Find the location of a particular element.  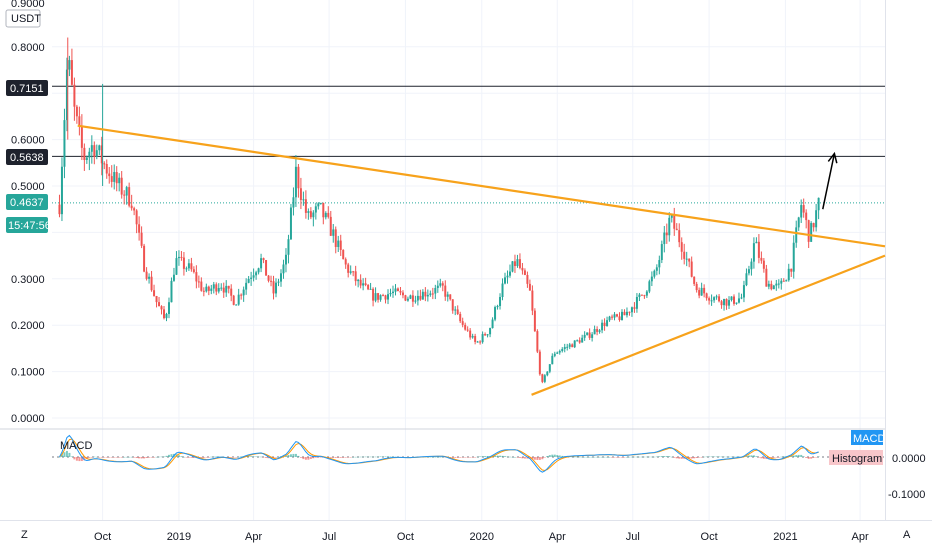

macd-tick-neg: -0.1000 is located at coordinates (906, 495).